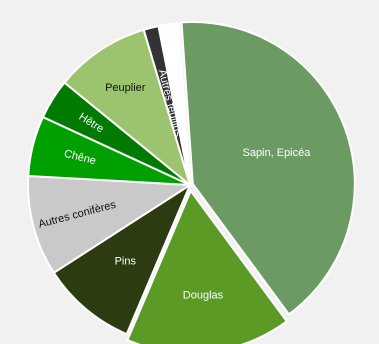  I want to click on slice-gap, so click(174, 104).